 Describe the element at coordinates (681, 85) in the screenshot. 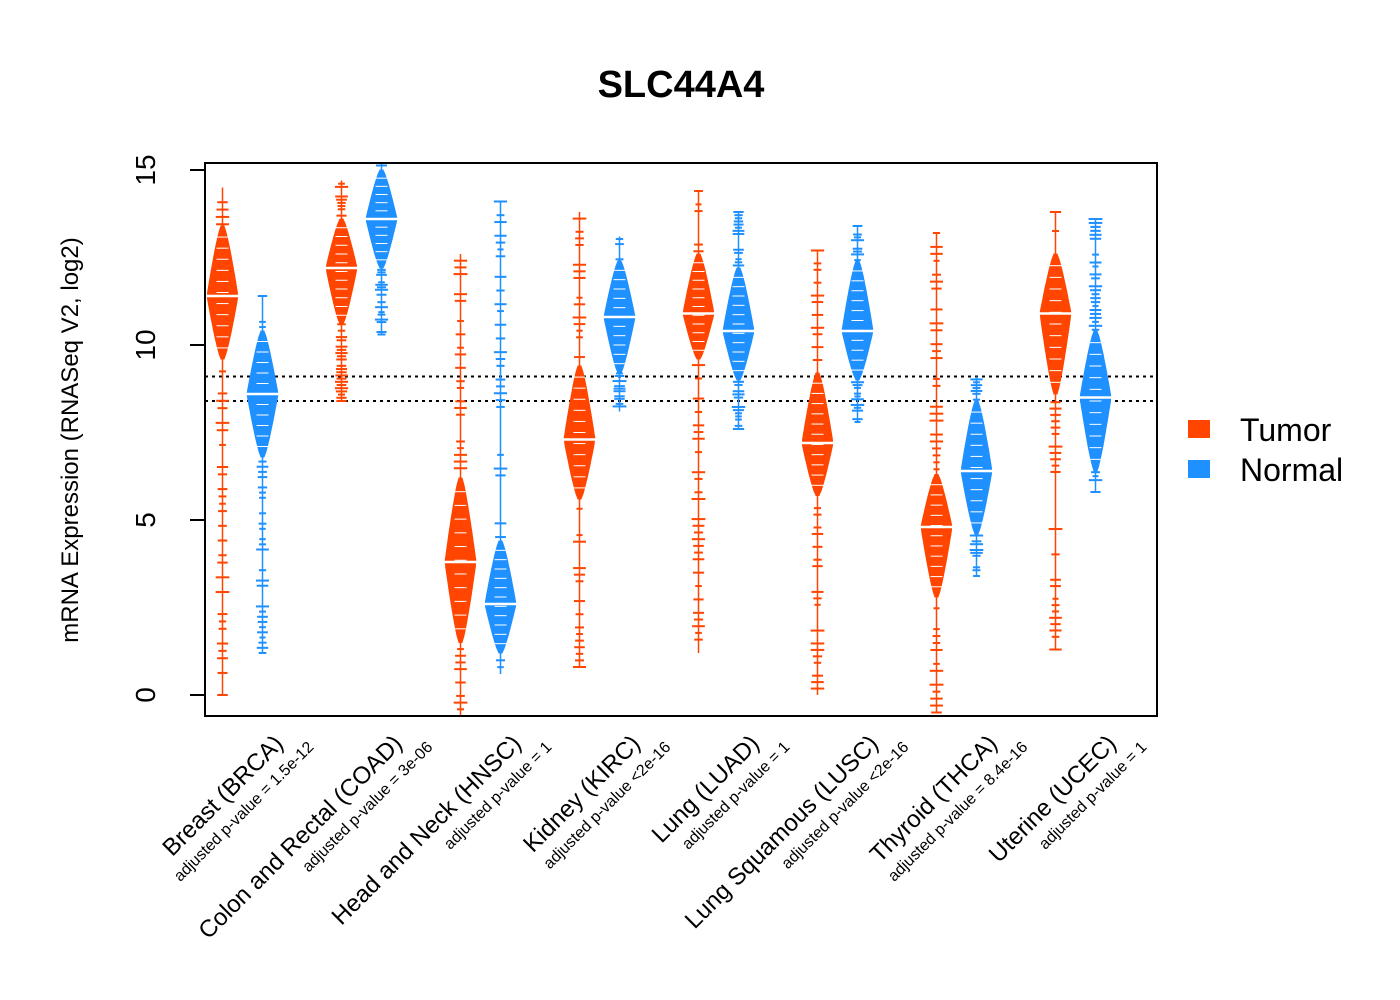

I see `chart-title: SLC44A4` at that location.